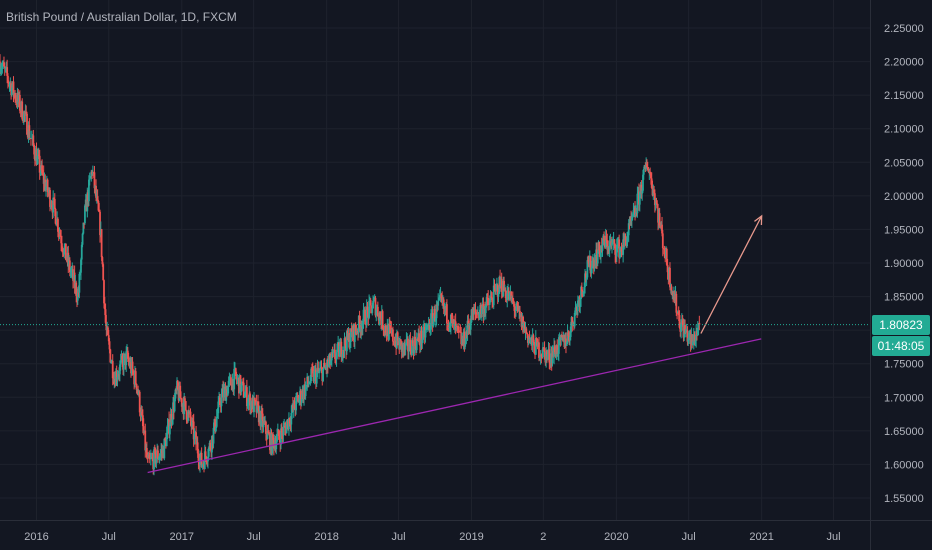 The height and width of the screenshot is (550, 932). I want to click on y-tick-label: 2.00000, so click(904, 197).